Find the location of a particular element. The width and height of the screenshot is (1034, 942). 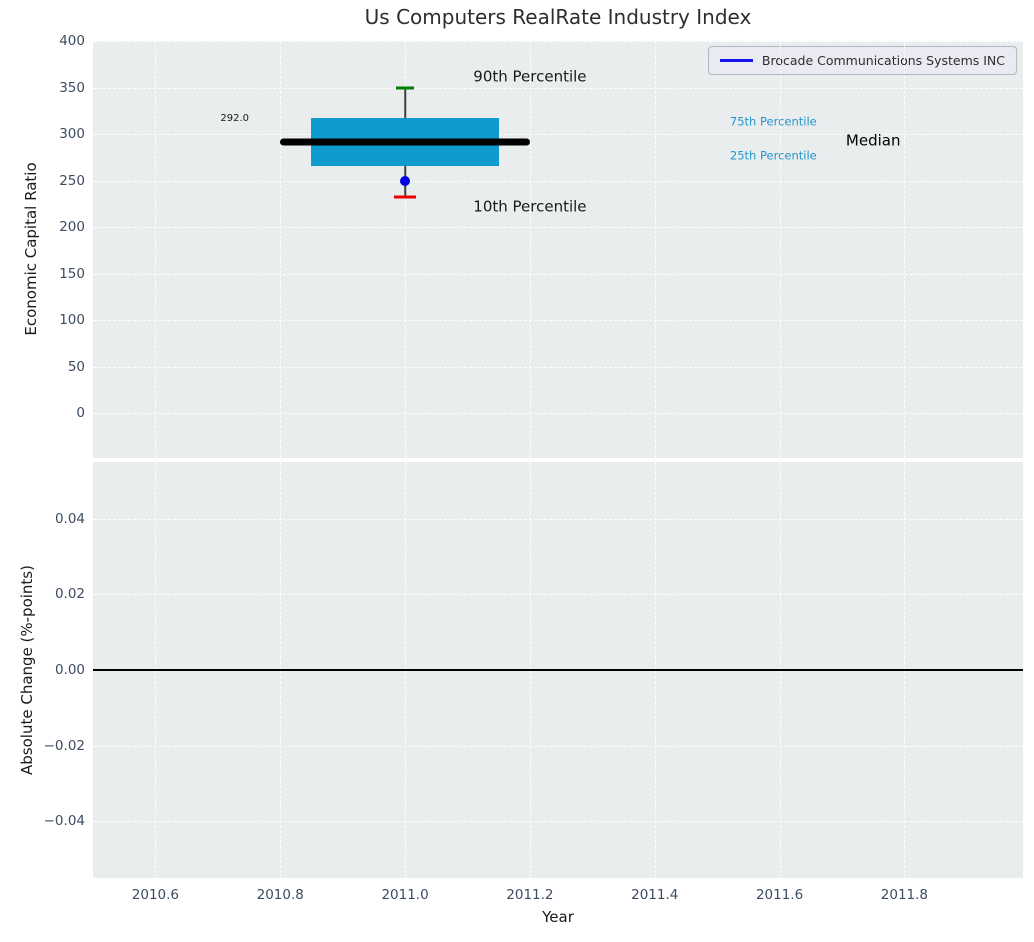

company-point is located at coordinates (405, 180).